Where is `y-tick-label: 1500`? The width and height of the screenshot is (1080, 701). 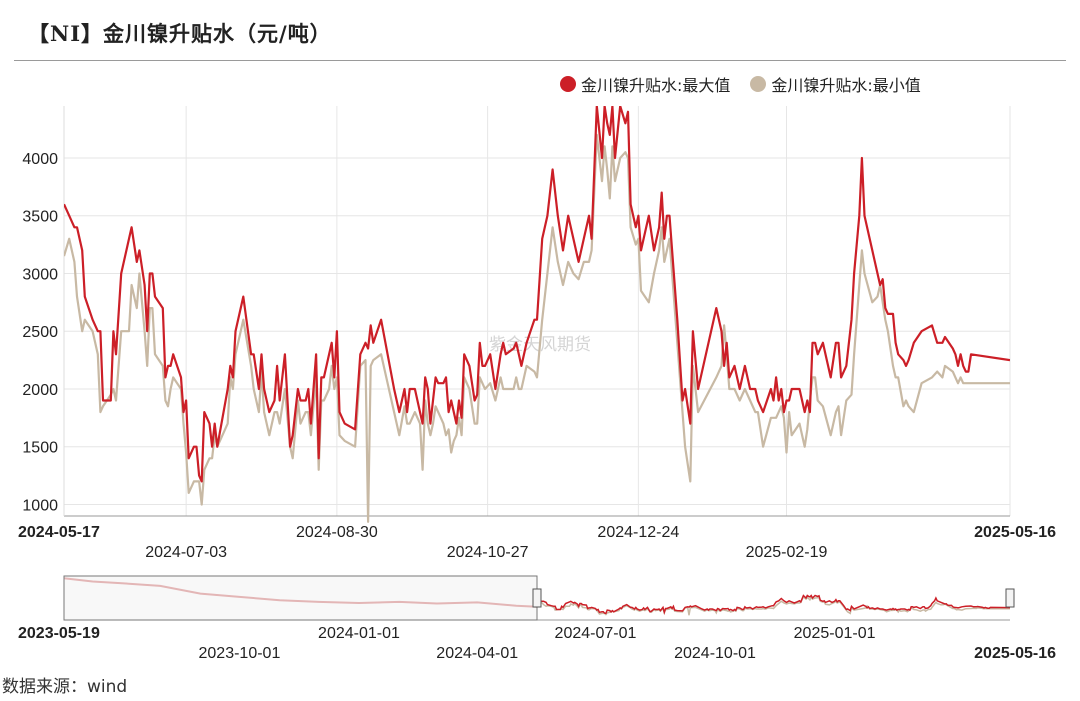 y-tick-label: 1500 is located at coordinates (40, 448).